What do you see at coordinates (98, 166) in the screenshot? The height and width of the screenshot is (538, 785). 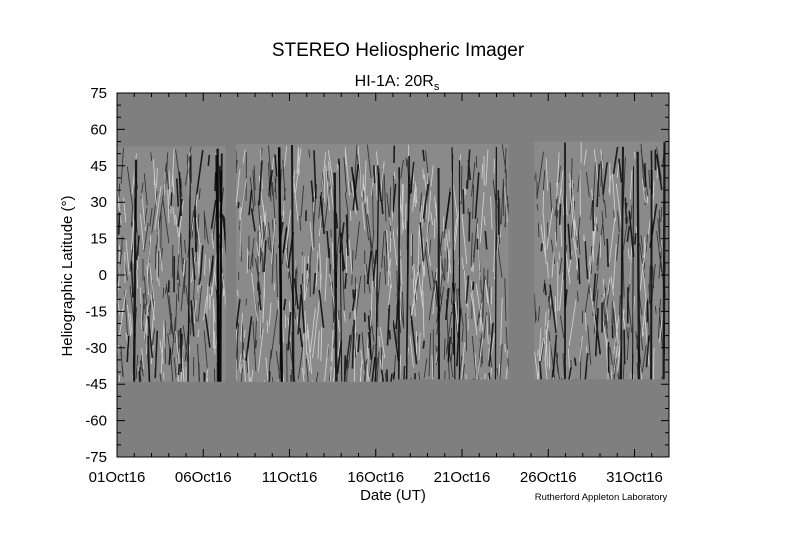 I see `y-tick-label: 45` at bounding box center [98, 166].